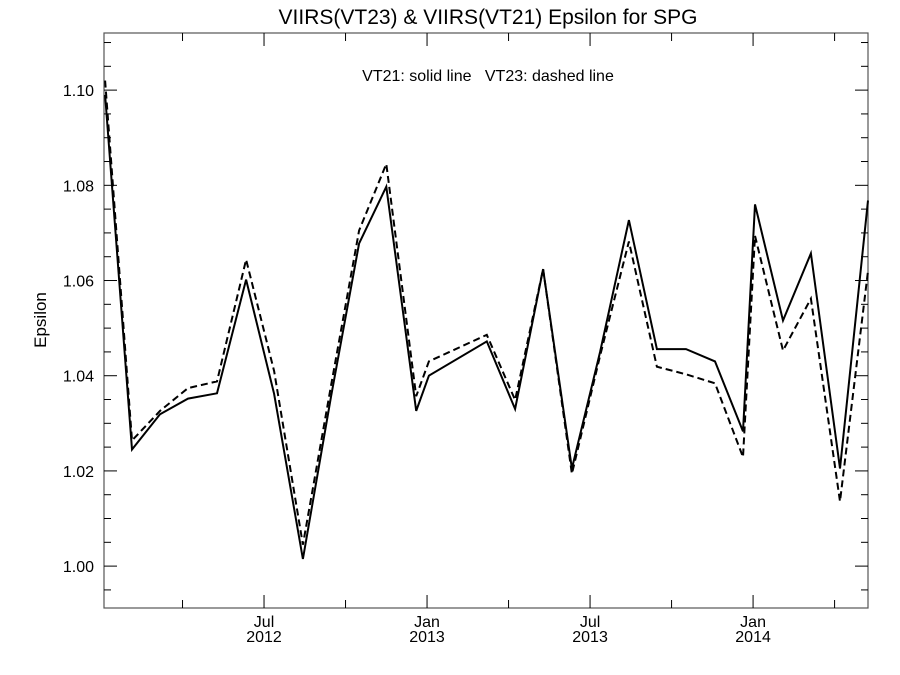  Describe the element at coordinates (40, 320) in the screenshot. I see `y-axis-label: Epsilon` at that location.